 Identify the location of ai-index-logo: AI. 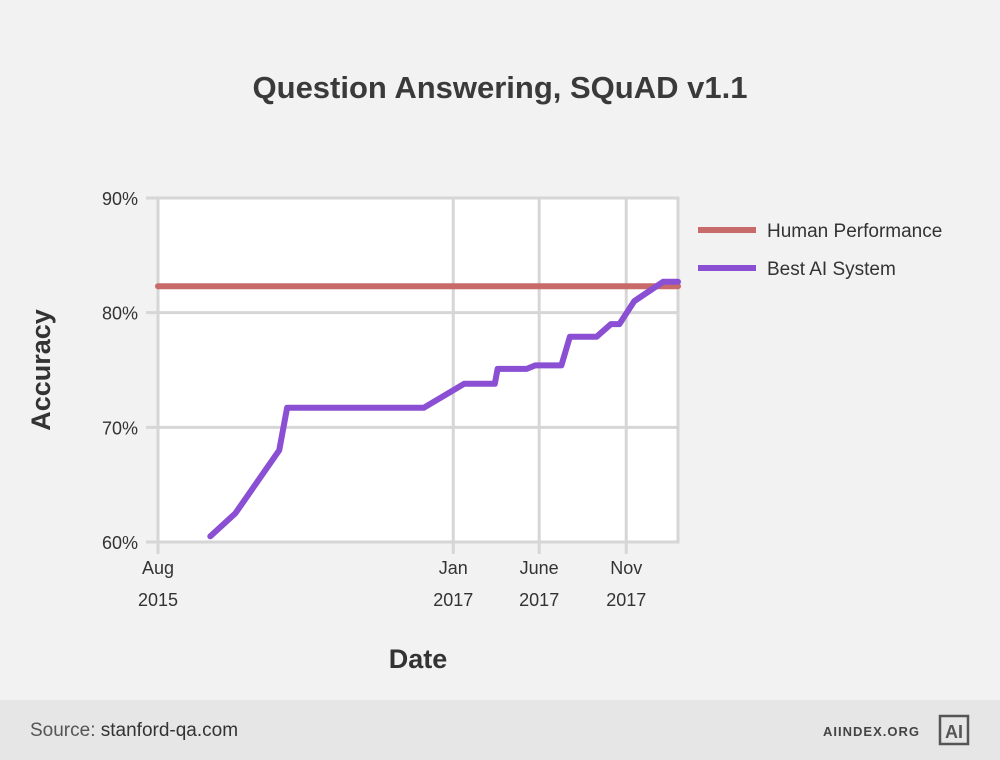
(954, 730).